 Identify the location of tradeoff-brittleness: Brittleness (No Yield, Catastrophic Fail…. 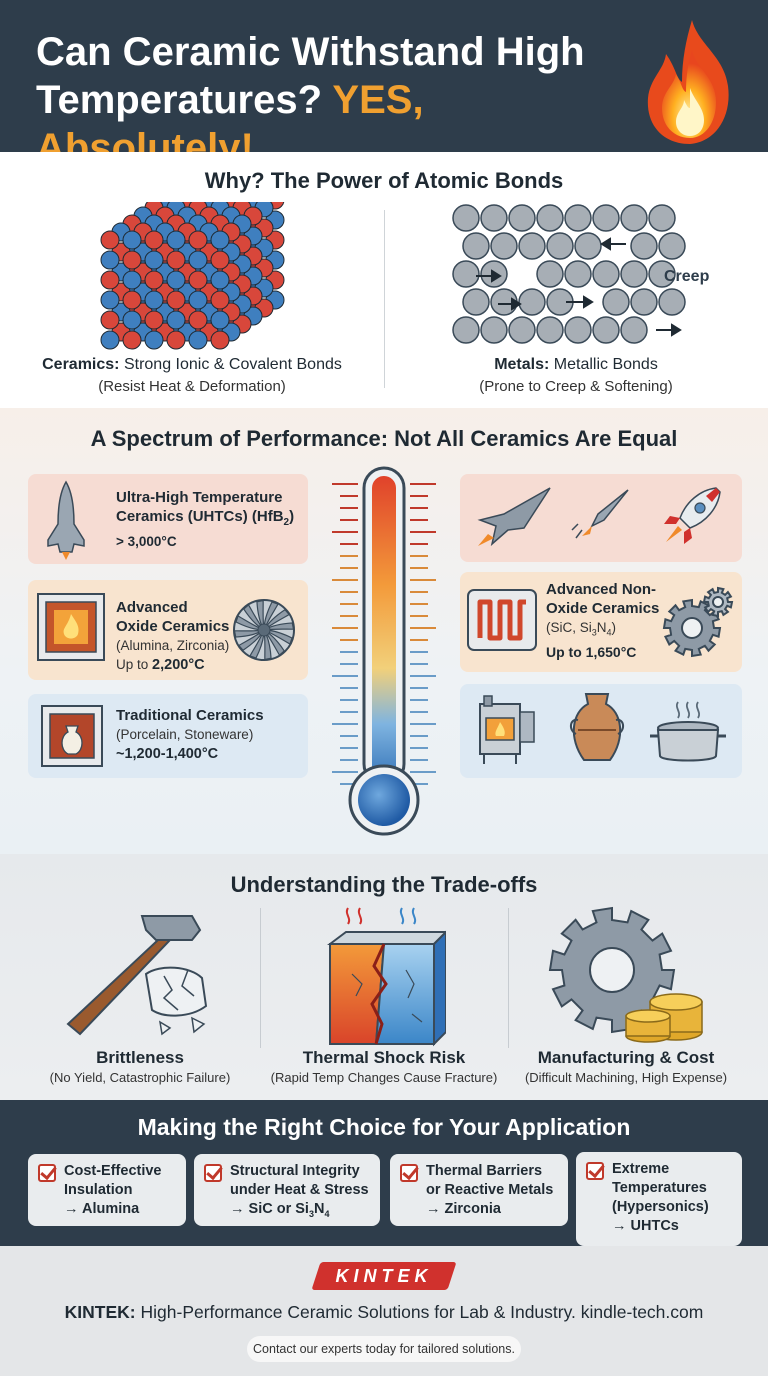
(140, 1066).